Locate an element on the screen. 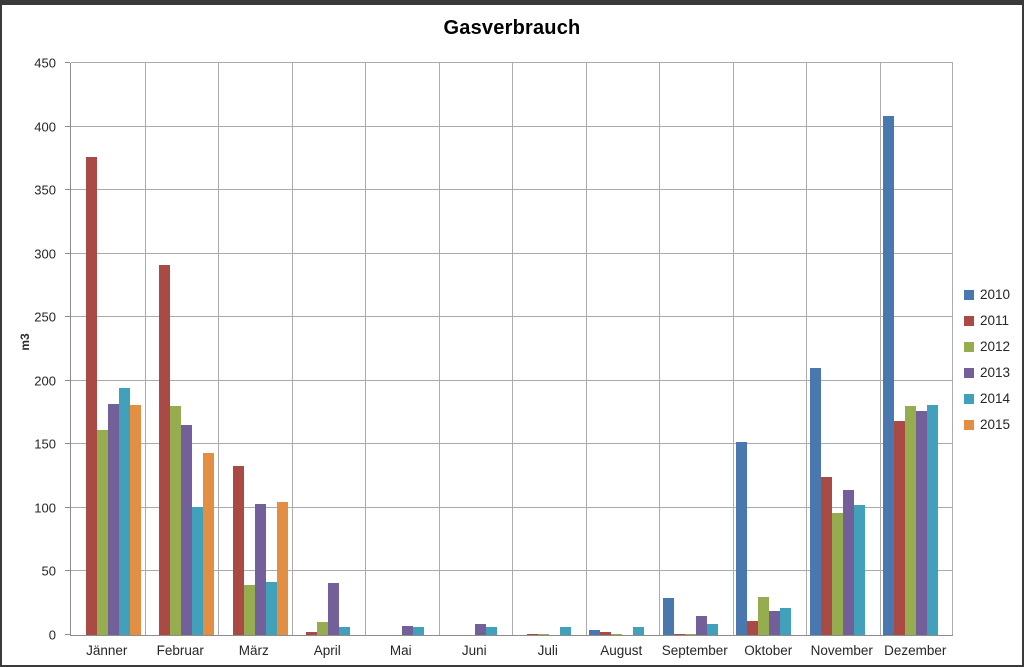 The width and height of the screenshot is (1024, 667). bar-2013-September is located at coordinates (701, 625).